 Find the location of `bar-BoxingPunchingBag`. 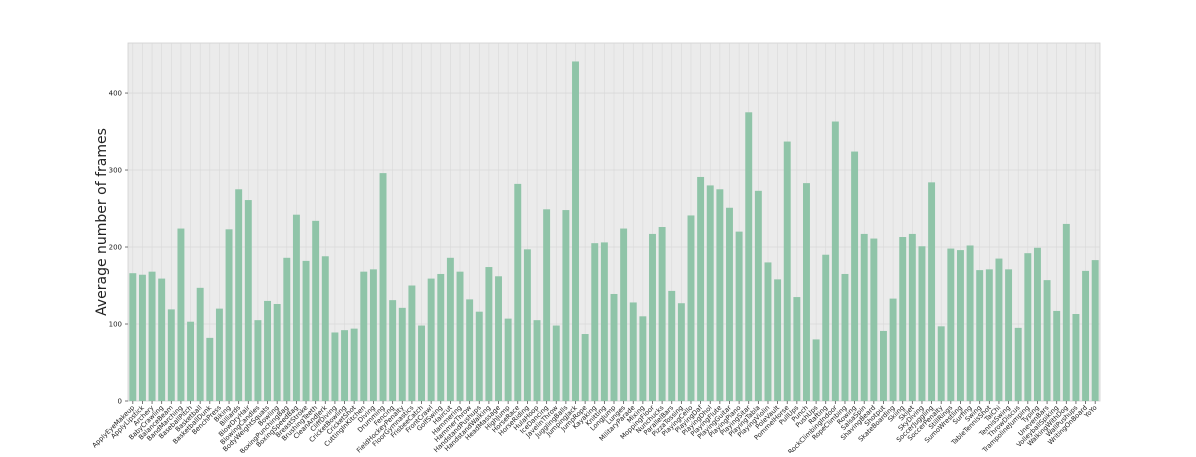

bar-BoxingPunchingBag is located at coordinates (287, 329).